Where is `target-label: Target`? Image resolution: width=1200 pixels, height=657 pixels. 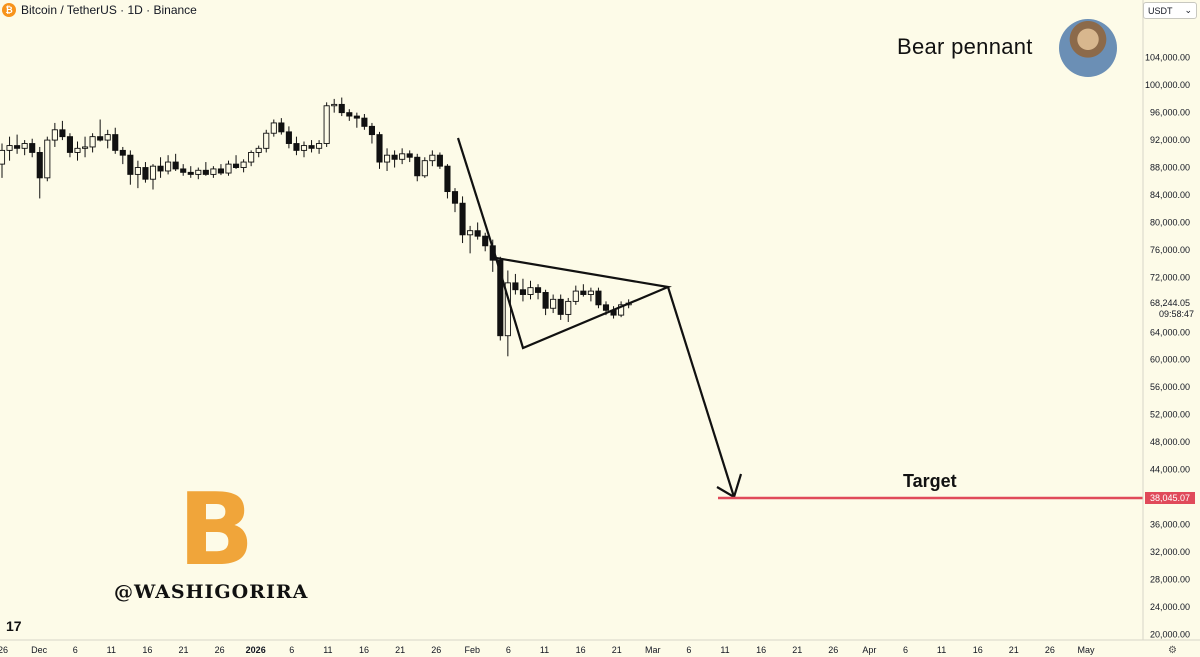 target-label: Target is located at coordinates (930, 481).